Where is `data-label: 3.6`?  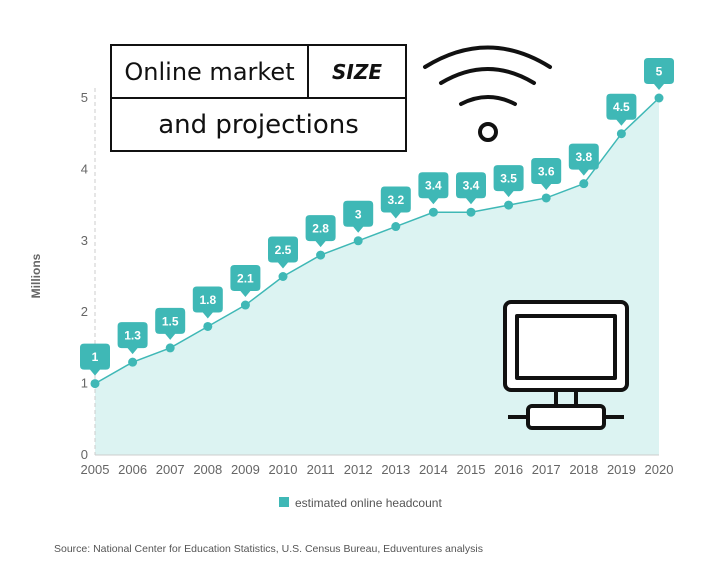 data-label: 3.6 is located at coordinates (546, 171).